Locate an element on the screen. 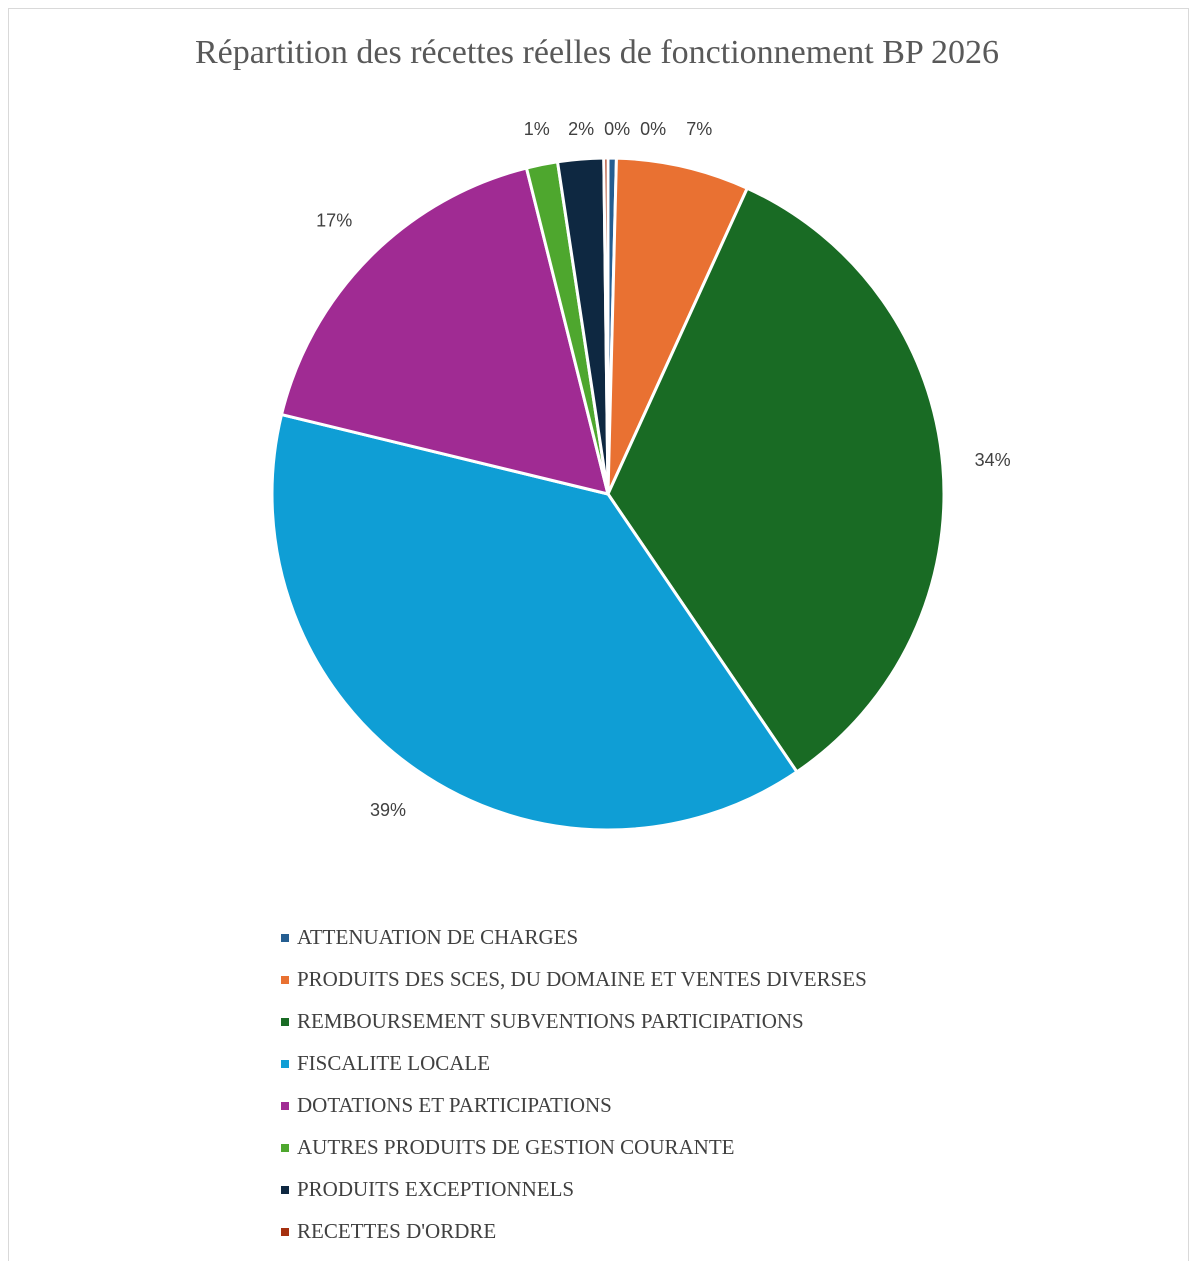 The width and height of the screenshot is (1194, 1261). legend-label: REMBOURSEMENT SUBVENTIONS PARTICIPATIONS is located at coordinates (550, 1021).